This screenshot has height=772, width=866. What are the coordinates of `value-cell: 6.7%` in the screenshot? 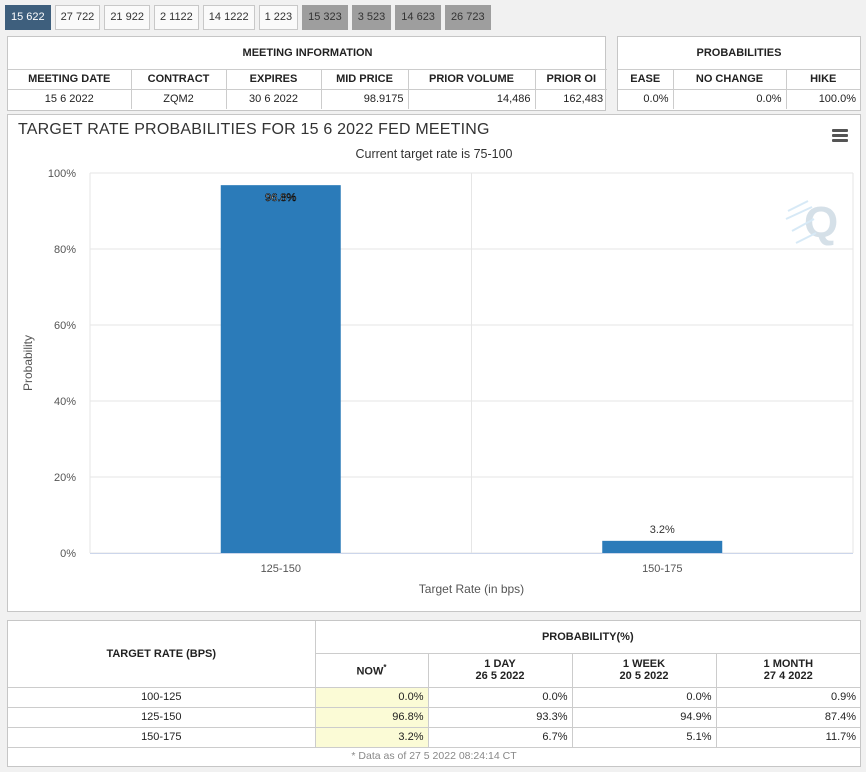 It's located at (499, 736).